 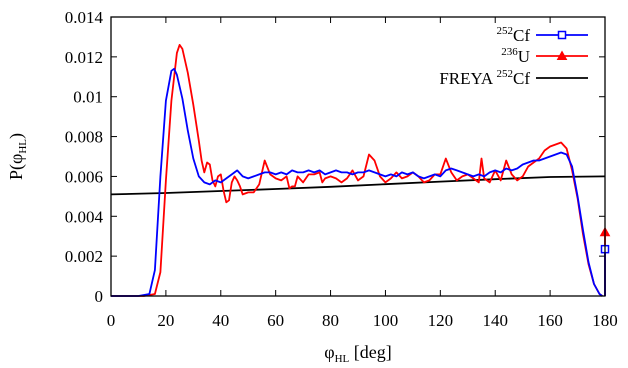 What do you see at coordinates (484, 78) in the screenshot?
I see `legend-label-freya: FREYA 252Cf` at bounding box center [484, 78].